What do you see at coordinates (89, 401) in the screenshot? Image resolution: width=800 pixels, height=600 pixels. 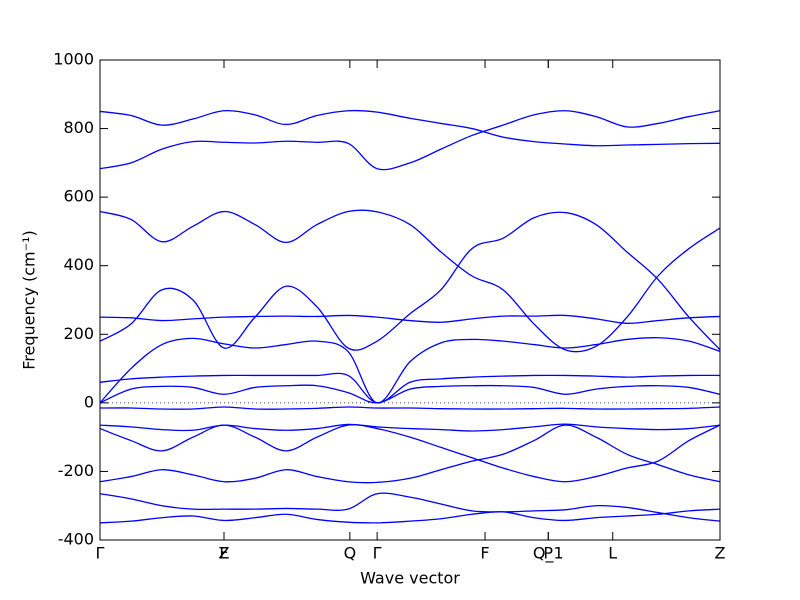 I see `y-tick-label: 0` at bounding box center [89, 401].